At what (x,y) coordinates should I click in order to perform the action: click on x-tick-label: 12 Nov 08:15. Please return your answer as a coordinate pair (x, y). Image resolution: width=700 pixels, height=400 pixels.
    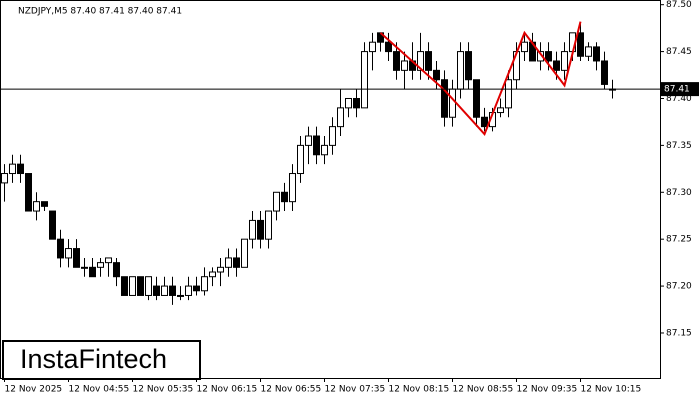
    Looking at the image, I should click on (419, 390).